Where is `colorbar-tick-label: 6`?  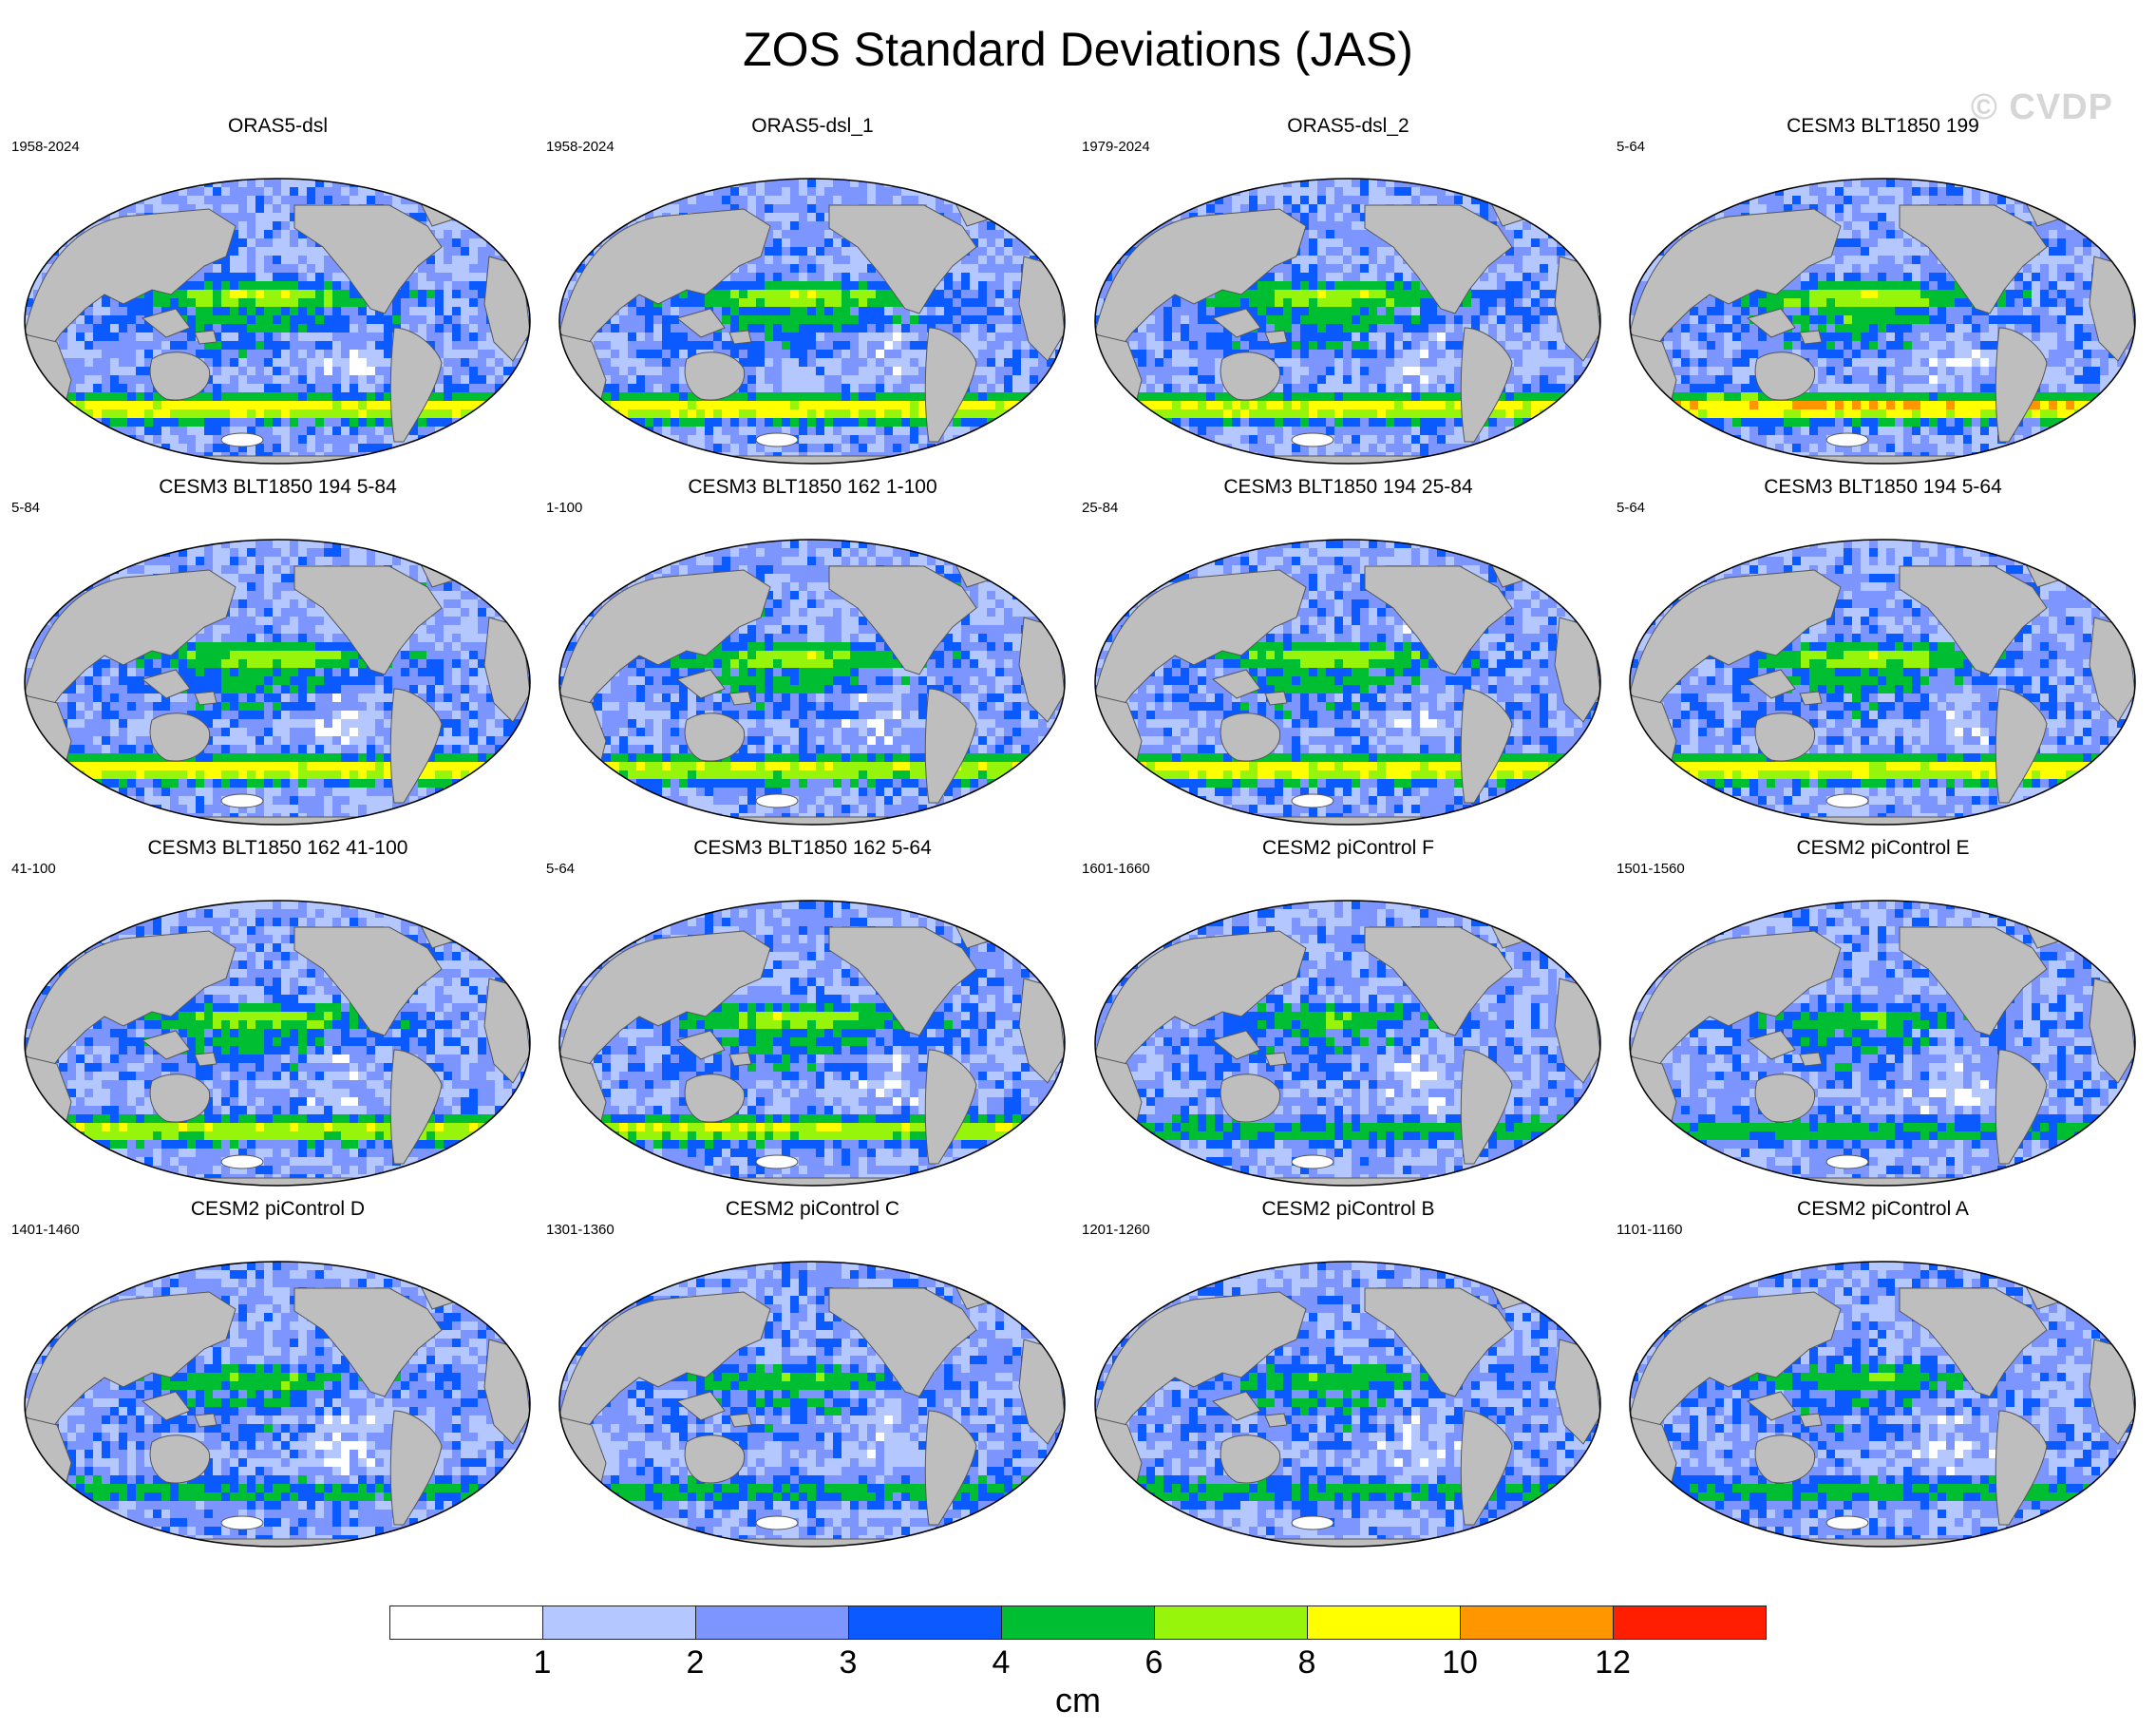
colorbar-tick-label: 6 is located at coordinates (1153, 1663).